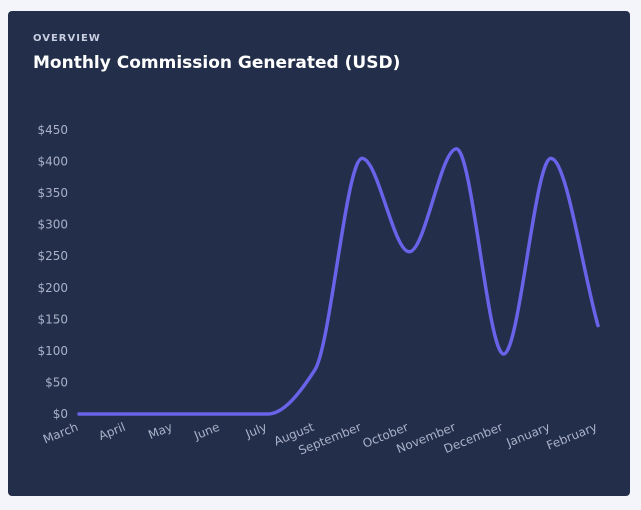  I want to click on x-tick-label: June, so click(206, 431).